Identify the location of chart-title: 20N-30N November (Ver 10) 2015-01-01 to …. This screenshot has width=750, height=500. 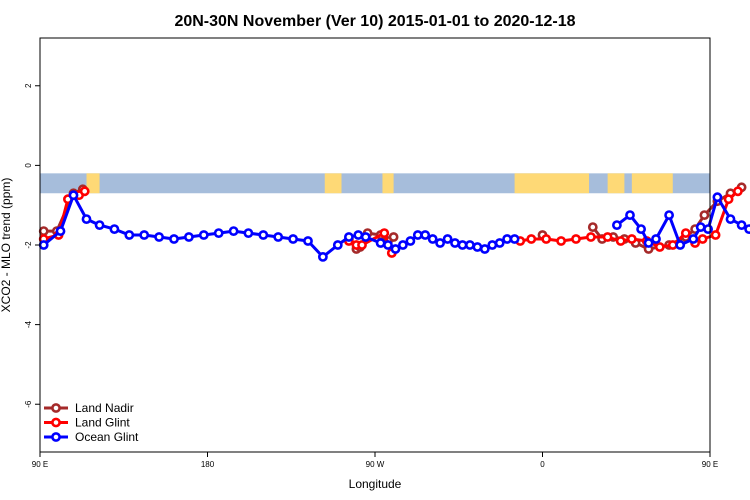
(374, 21).